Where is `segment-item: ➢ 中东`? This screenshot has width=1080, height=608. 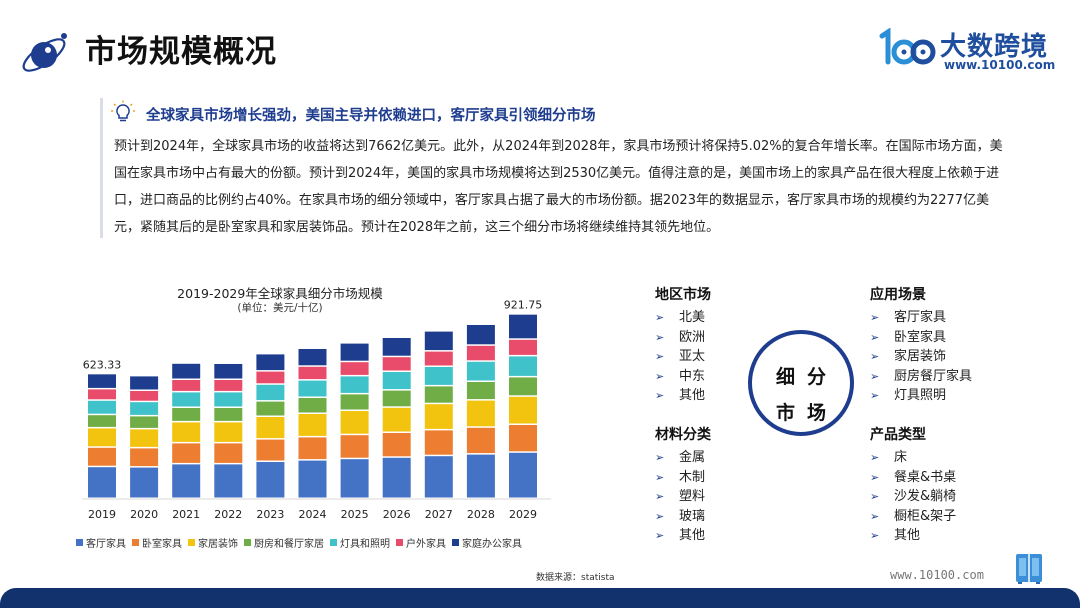
segment-item: ➢ 中东 is located at coordinates (683, 377).